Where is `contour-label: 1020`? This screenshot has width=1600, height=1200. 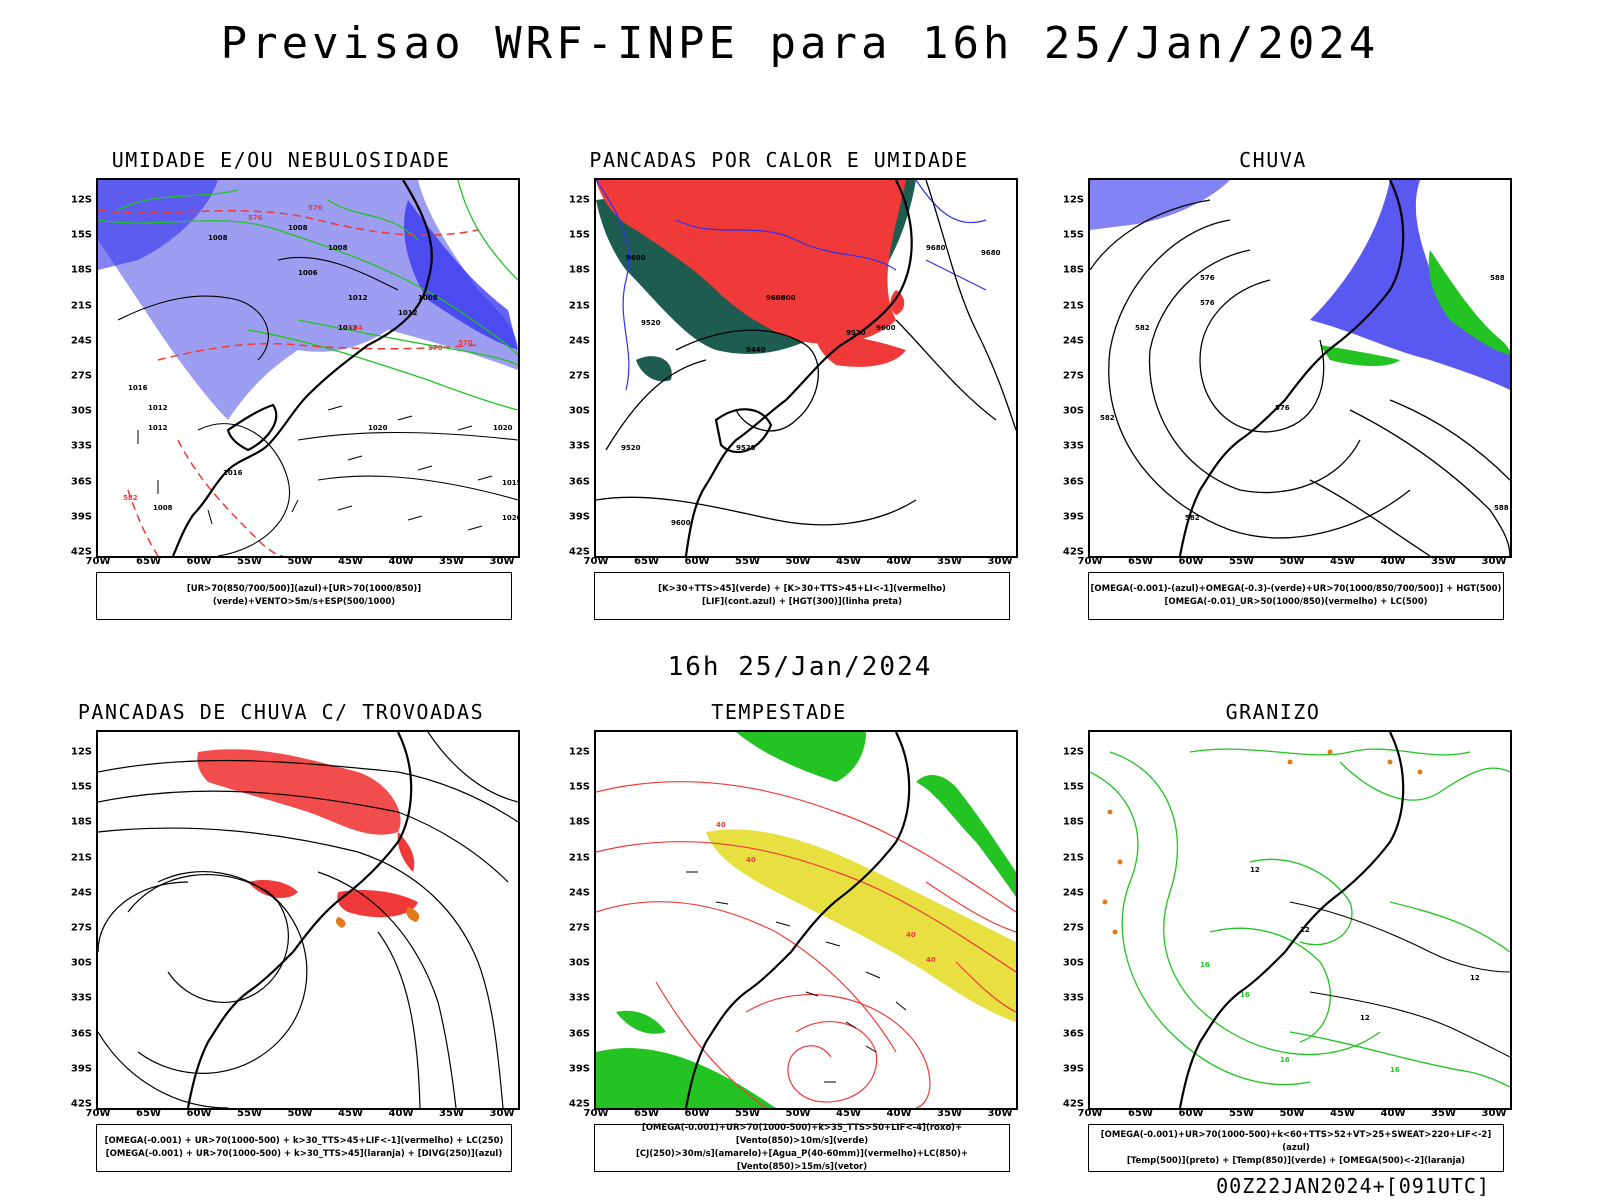
contour-label: 1020 is located at coordinates (503, 428).